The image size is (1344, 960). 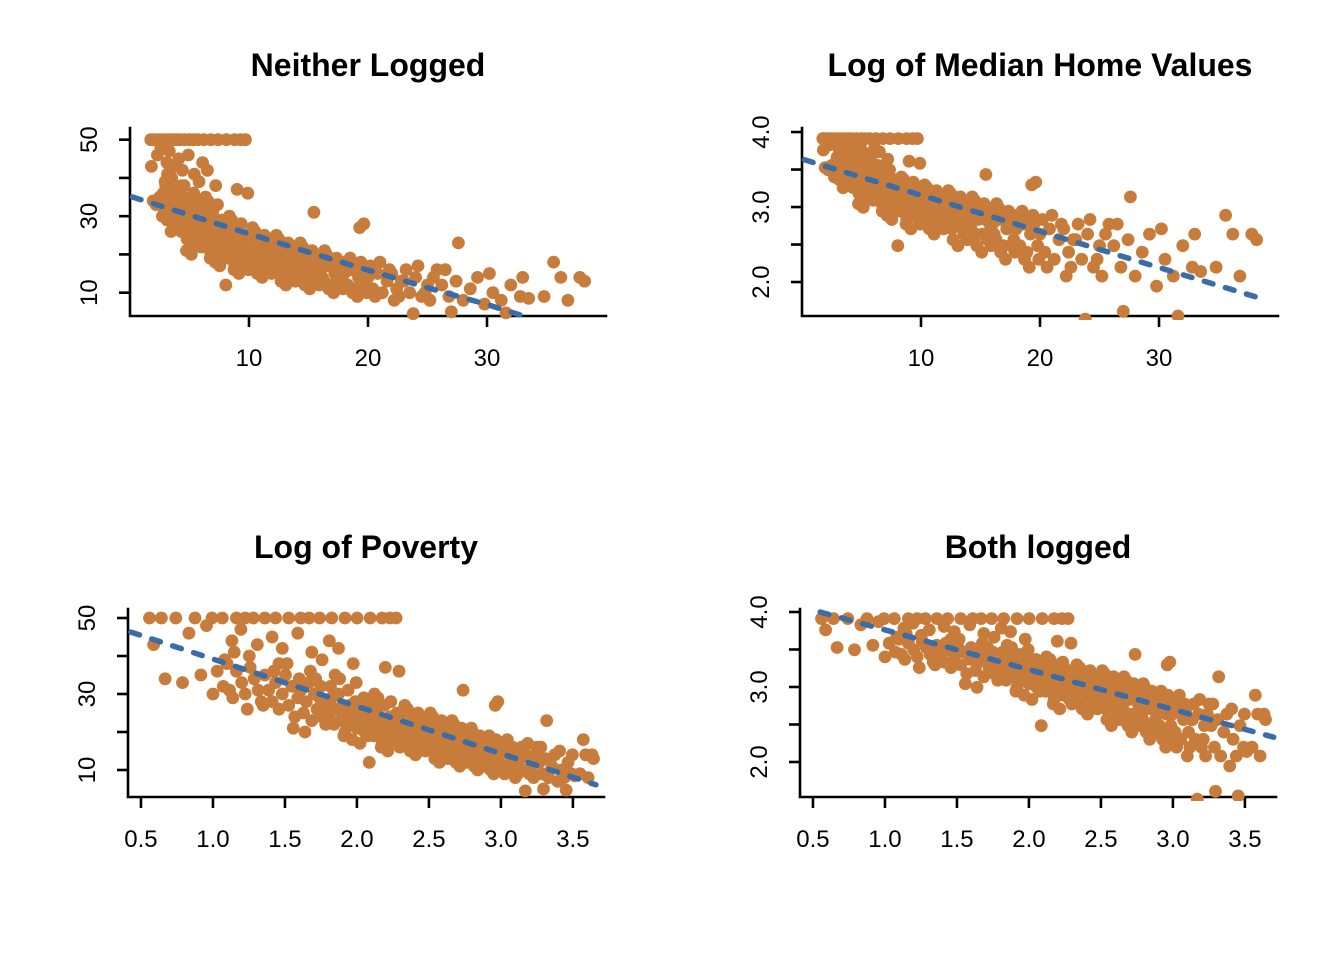 What do you see at coordinates (1028, 839) in the screenshot?
I see `x-tick-label: 2.0` at bounding box center [1028, 839].